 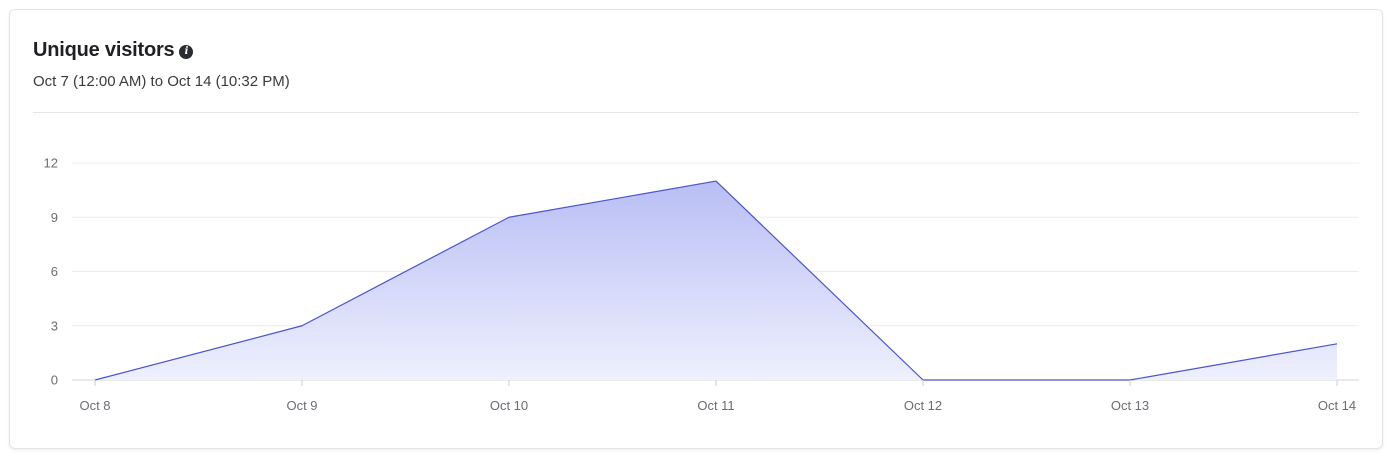 What do you see at coordinates (104, 49) in the screenshot?
I see `card-title: Unique visitors` at bounding box center [104, 49].